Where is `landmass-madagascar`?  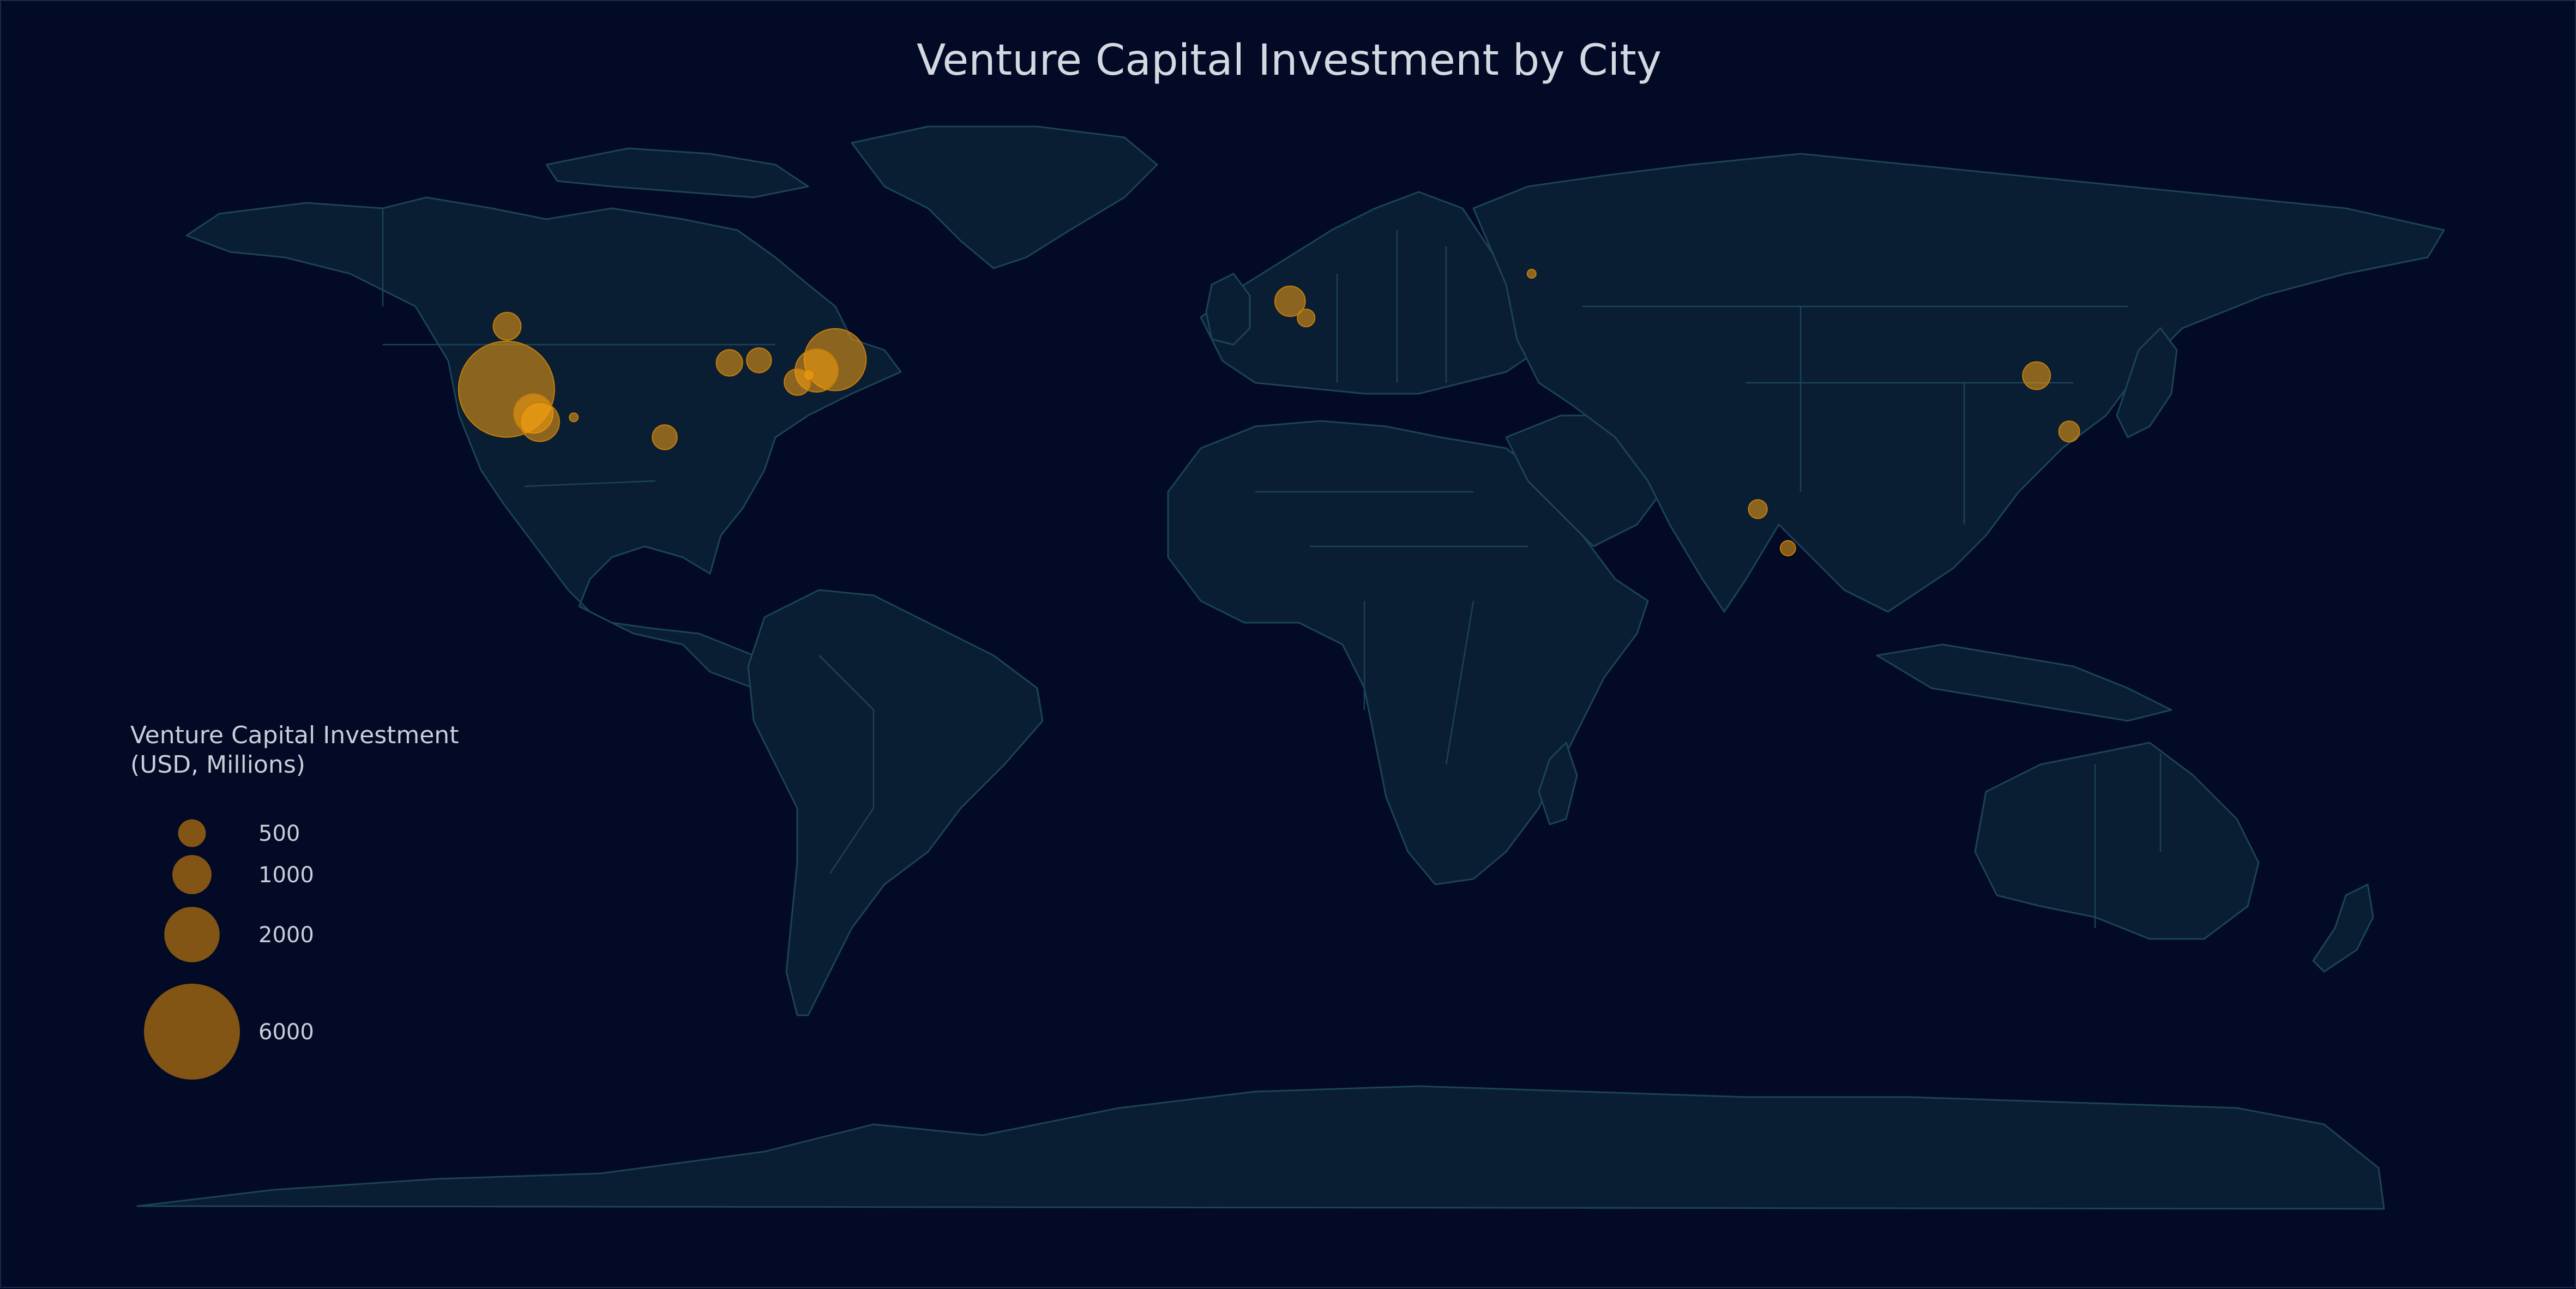
landmass-madagascar is located at coordinates (1558, 784).